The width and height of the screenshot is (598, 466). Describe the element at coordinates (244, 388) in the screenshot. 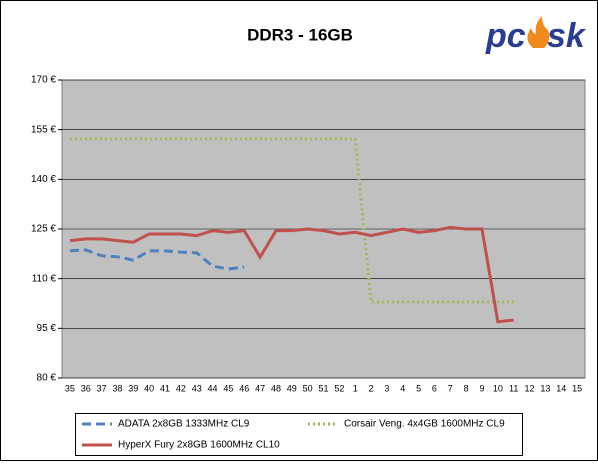

I see `x-tick-label: 46` at that location.